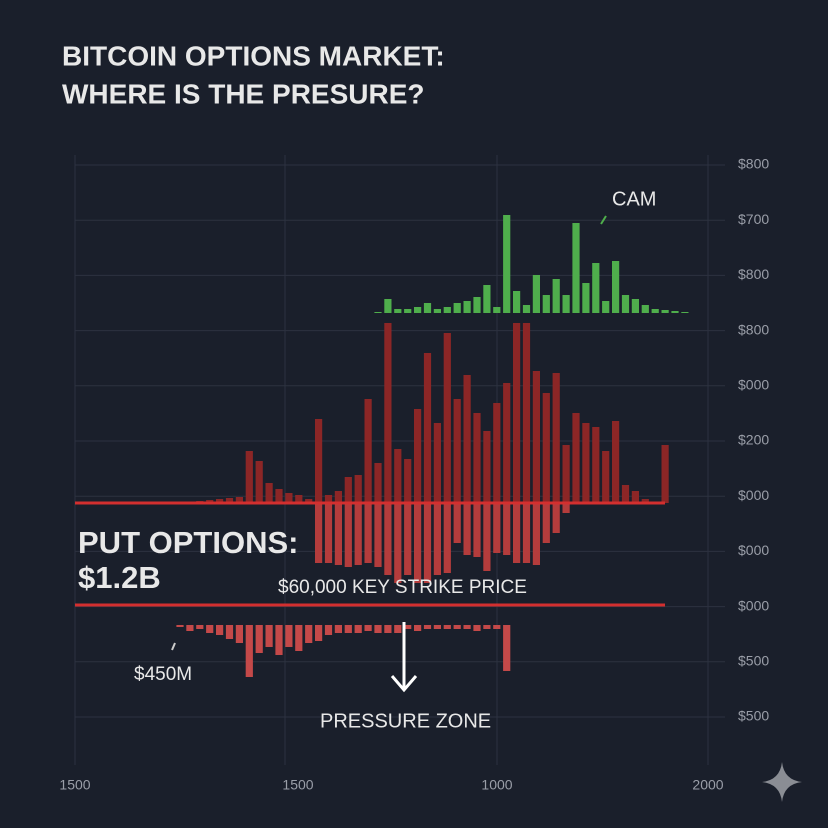 The height and width of the screenshot is (828, 828). What do you see at coordinates (753, 219) in the screenshot?
I see `y-axis-label: $700` at bounding box center [753, 219].